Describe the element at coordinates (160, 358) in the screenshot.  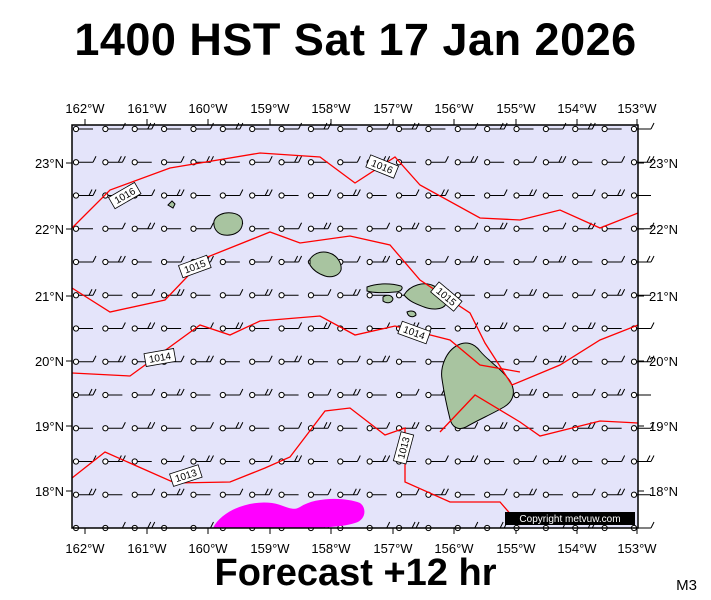
I see `isobar-label: 1014` at that location.